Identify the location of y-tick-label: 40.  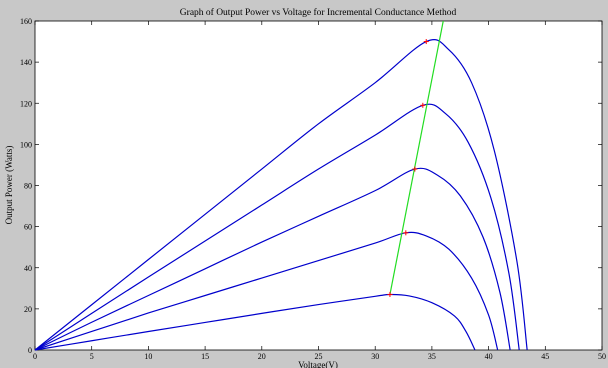
(28, 268).